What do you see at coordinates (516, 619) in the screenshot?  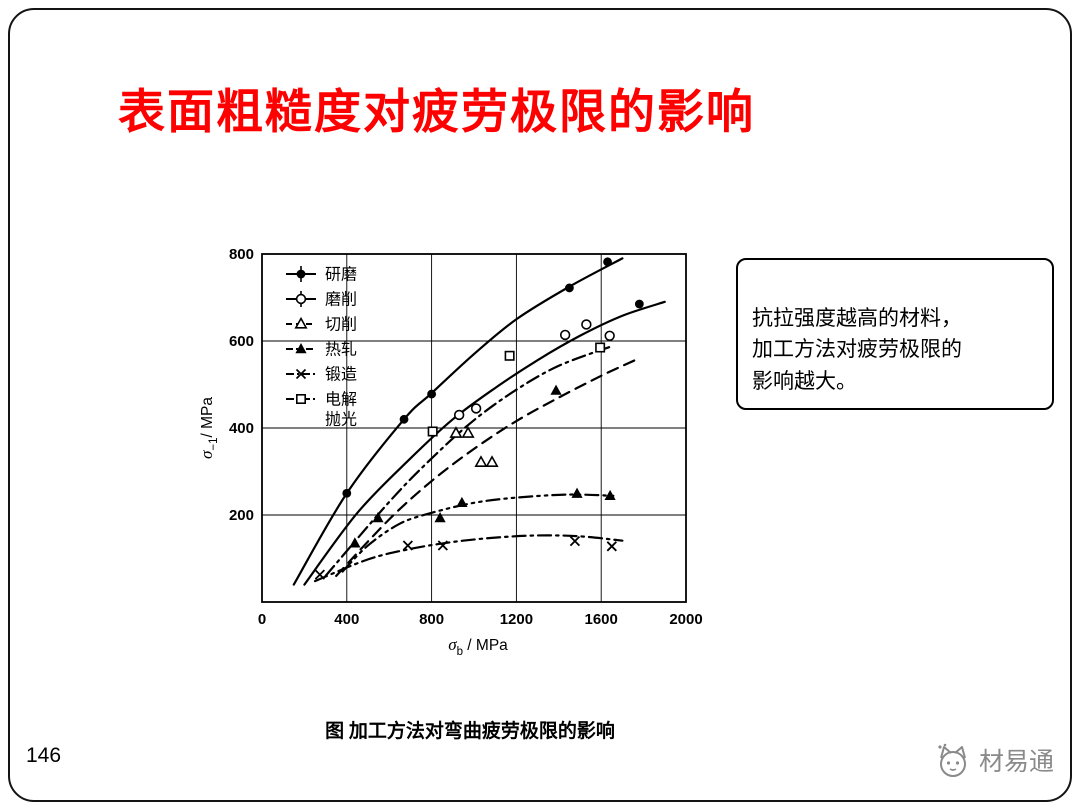 I see `svg-text: 1200` at bounding box center [516, 619].